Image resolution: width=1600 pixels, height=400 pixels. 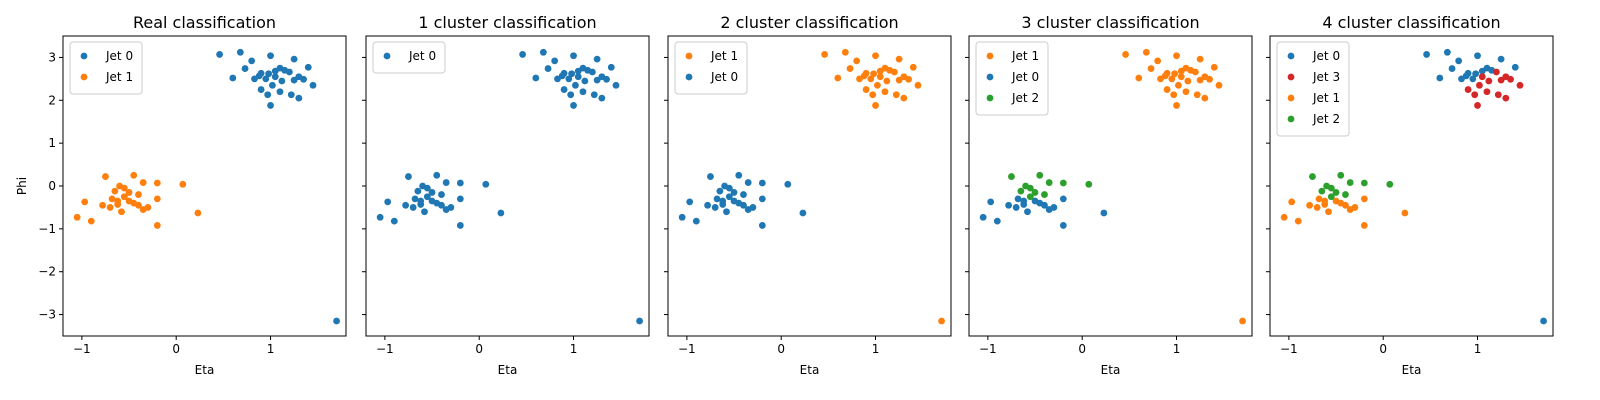 What do you see at coordinates (687, 349) in the screenshot?
I see `x-tick-label: −1` at bounding box center [687, 349].